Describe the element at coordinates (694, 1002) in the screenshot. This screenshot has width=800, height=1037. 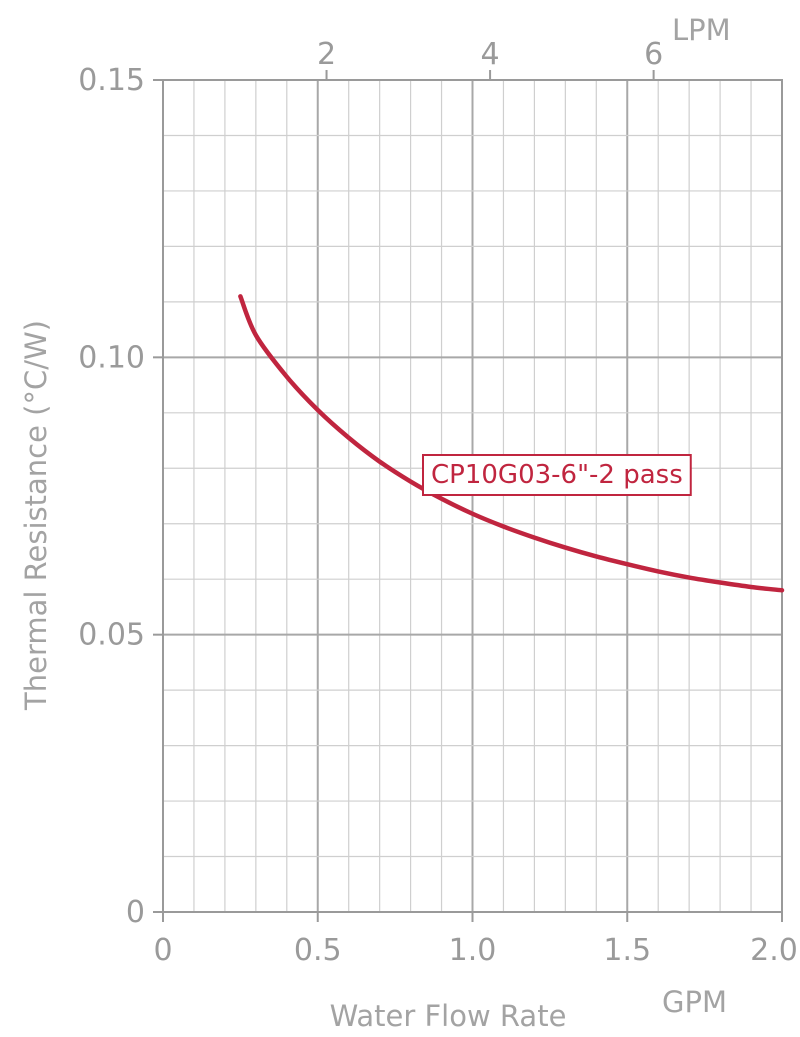
I see `x-axis-unit: GPM` at that location.